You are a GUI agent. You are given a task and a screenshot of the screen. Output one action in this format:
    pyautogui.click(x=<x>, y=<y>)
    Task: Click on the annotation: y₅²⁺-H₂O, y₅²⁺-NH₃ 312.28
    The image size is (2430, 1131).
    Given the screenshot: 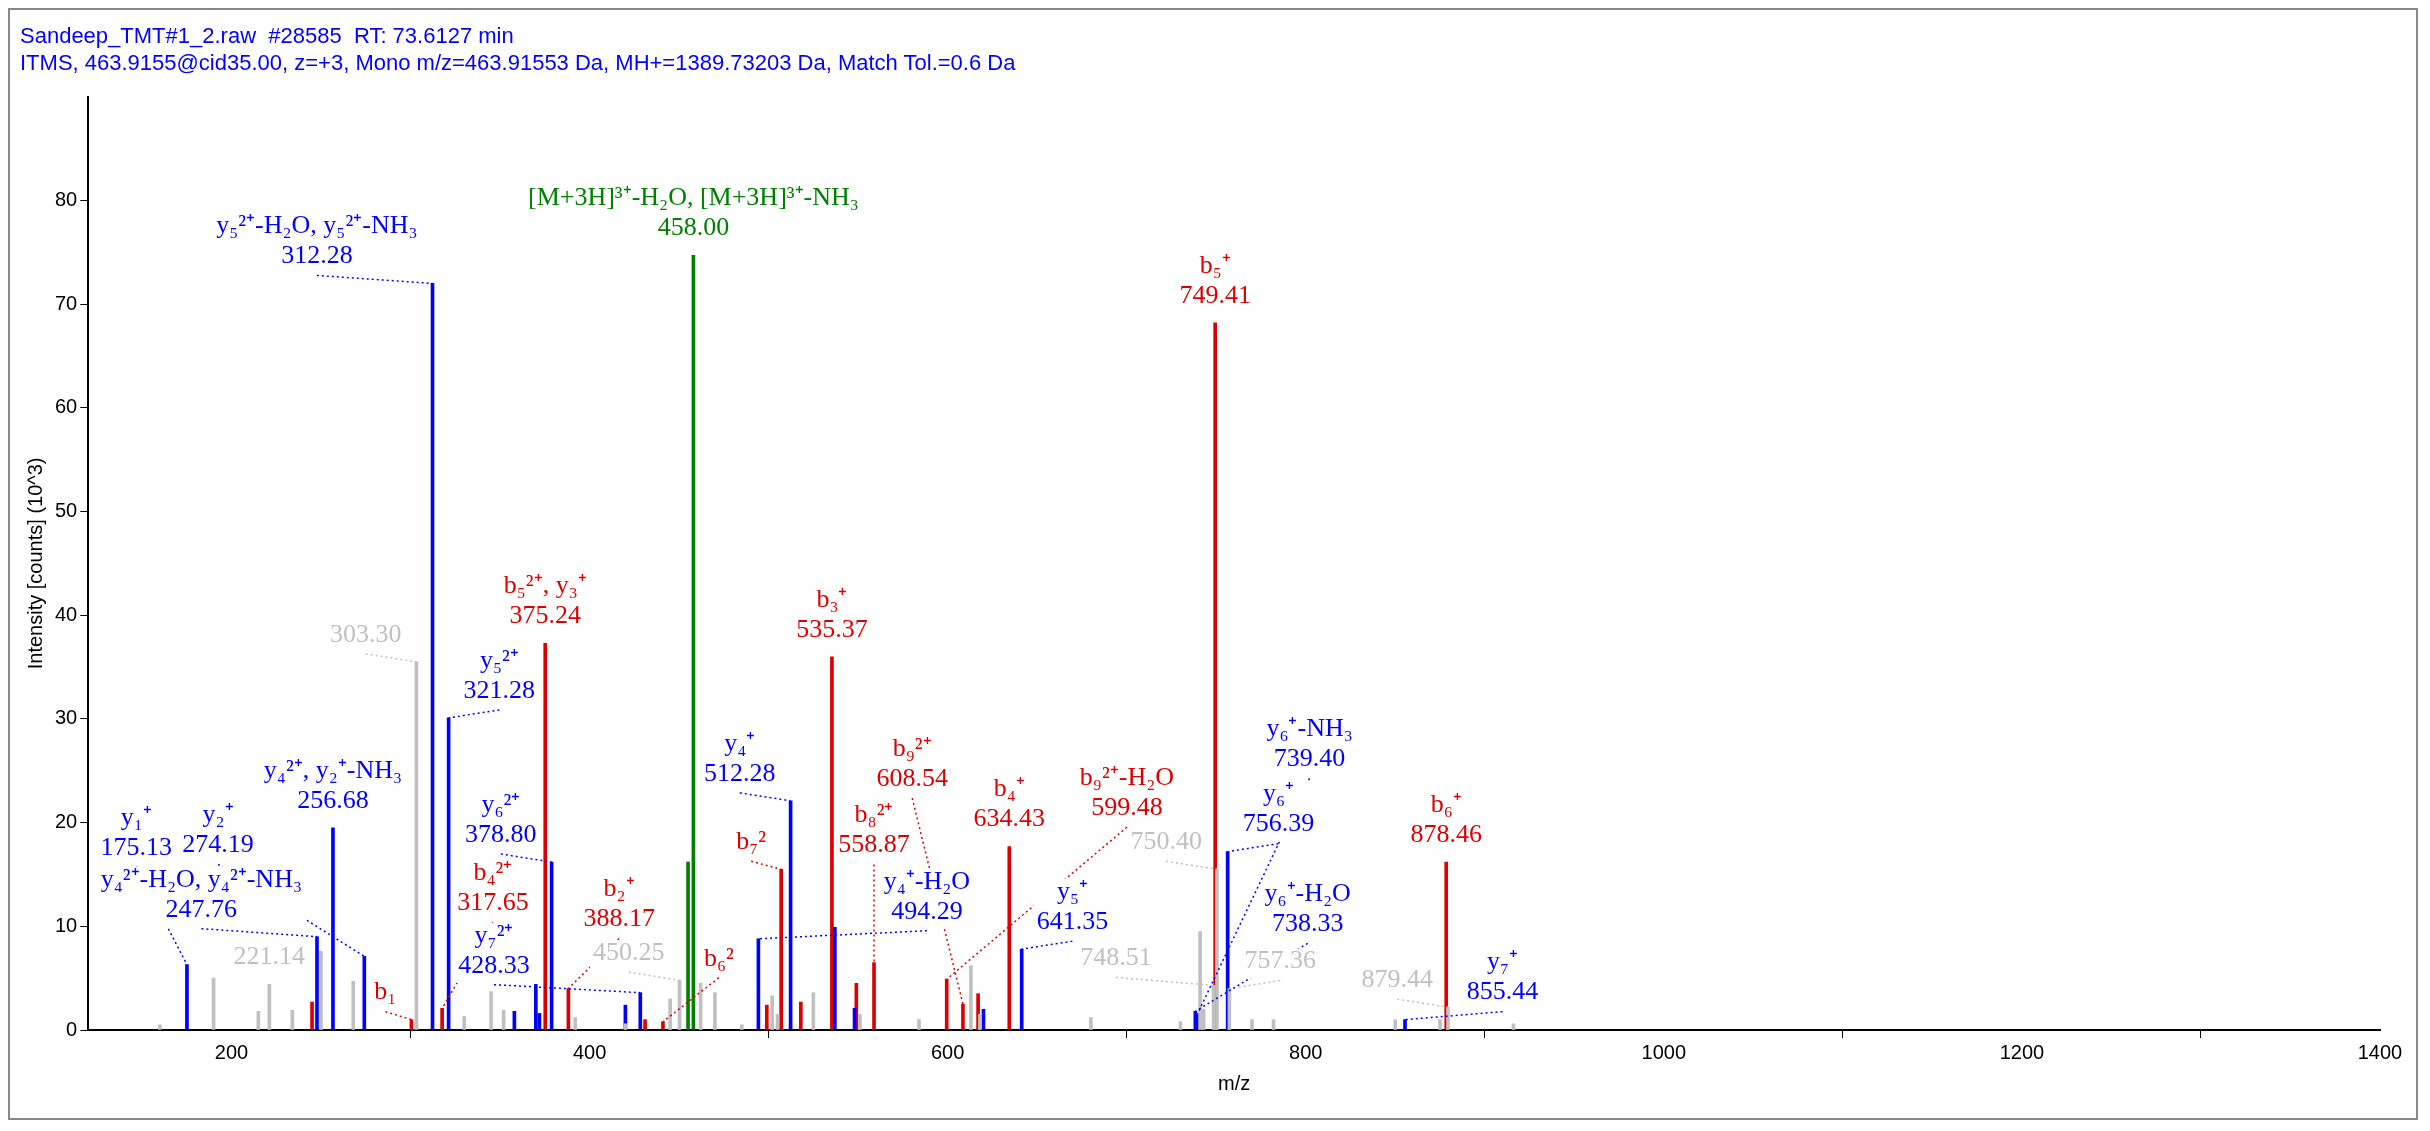 What is the action you would take?
    pyautogui.click(x=317, y=240)
    